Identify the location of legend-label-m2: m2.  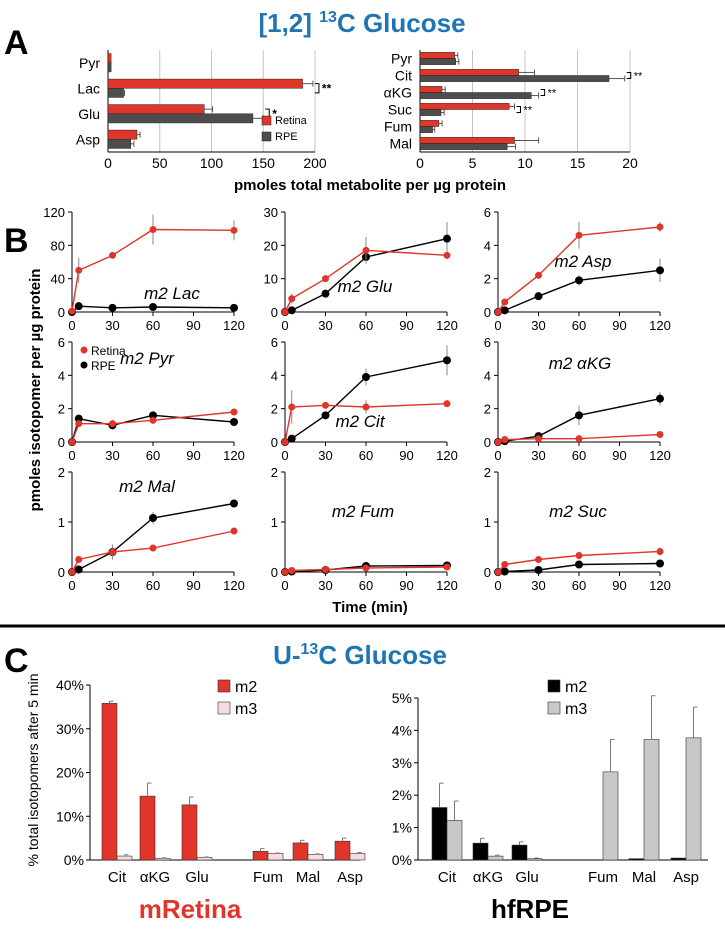
(576, 687).